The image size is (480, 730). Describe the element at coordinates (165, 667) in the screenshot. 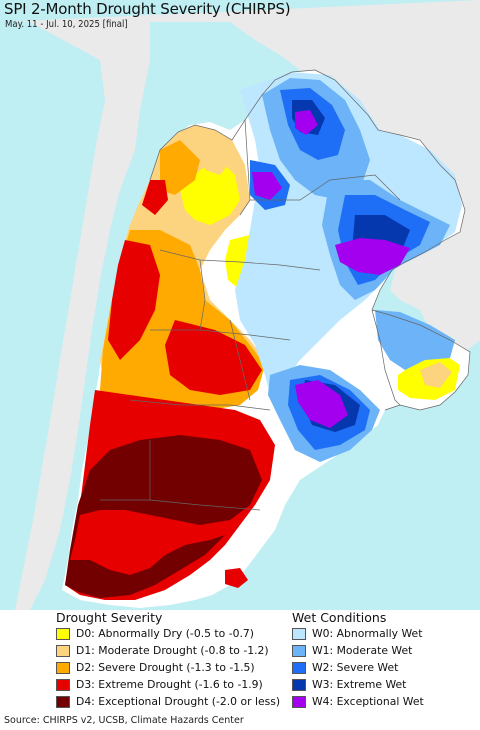

I see `legend-label-d2: D2: Severe Drought (-1.3 to -1.5)` at that location.